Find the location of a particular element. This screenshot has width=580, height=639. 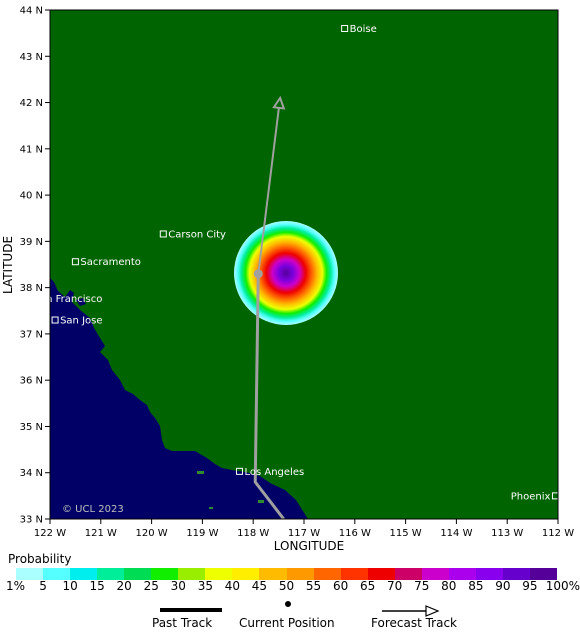

city-label: Los Angeles is located at coordinates (274, 472).